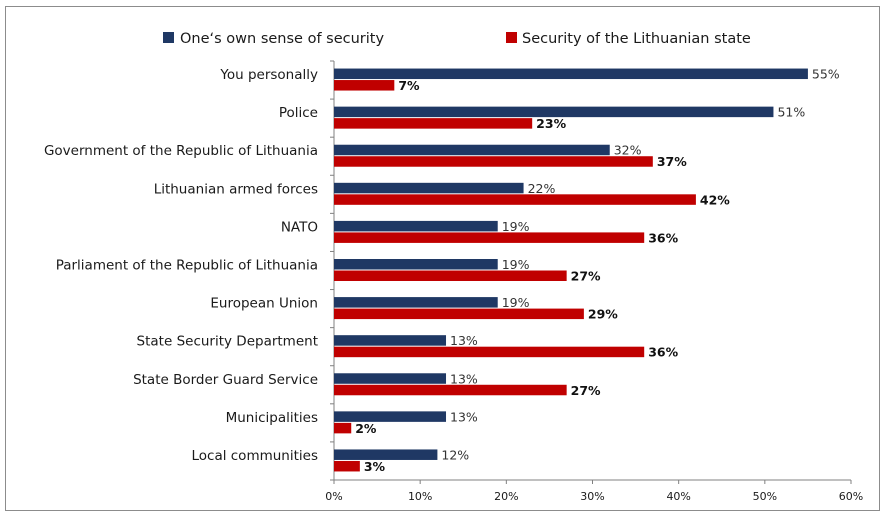 Image resolution: width=886 pixels, height=517 pixels. What do you see at coordinates (592, 496) in the screenshot?
I see `x-tick-label: 30%` at bounding box center [592, 496].